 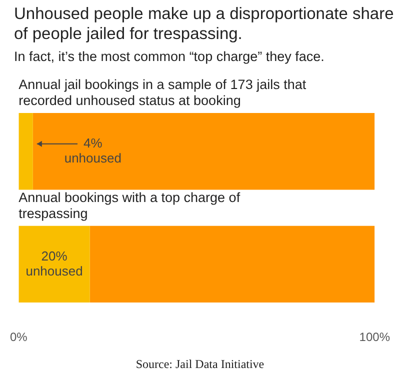 I want to click on y-tick-label: Annual jail bookings in a sample of 173 jails that recorded unhoused status at booking, so click(x=162, y=92).